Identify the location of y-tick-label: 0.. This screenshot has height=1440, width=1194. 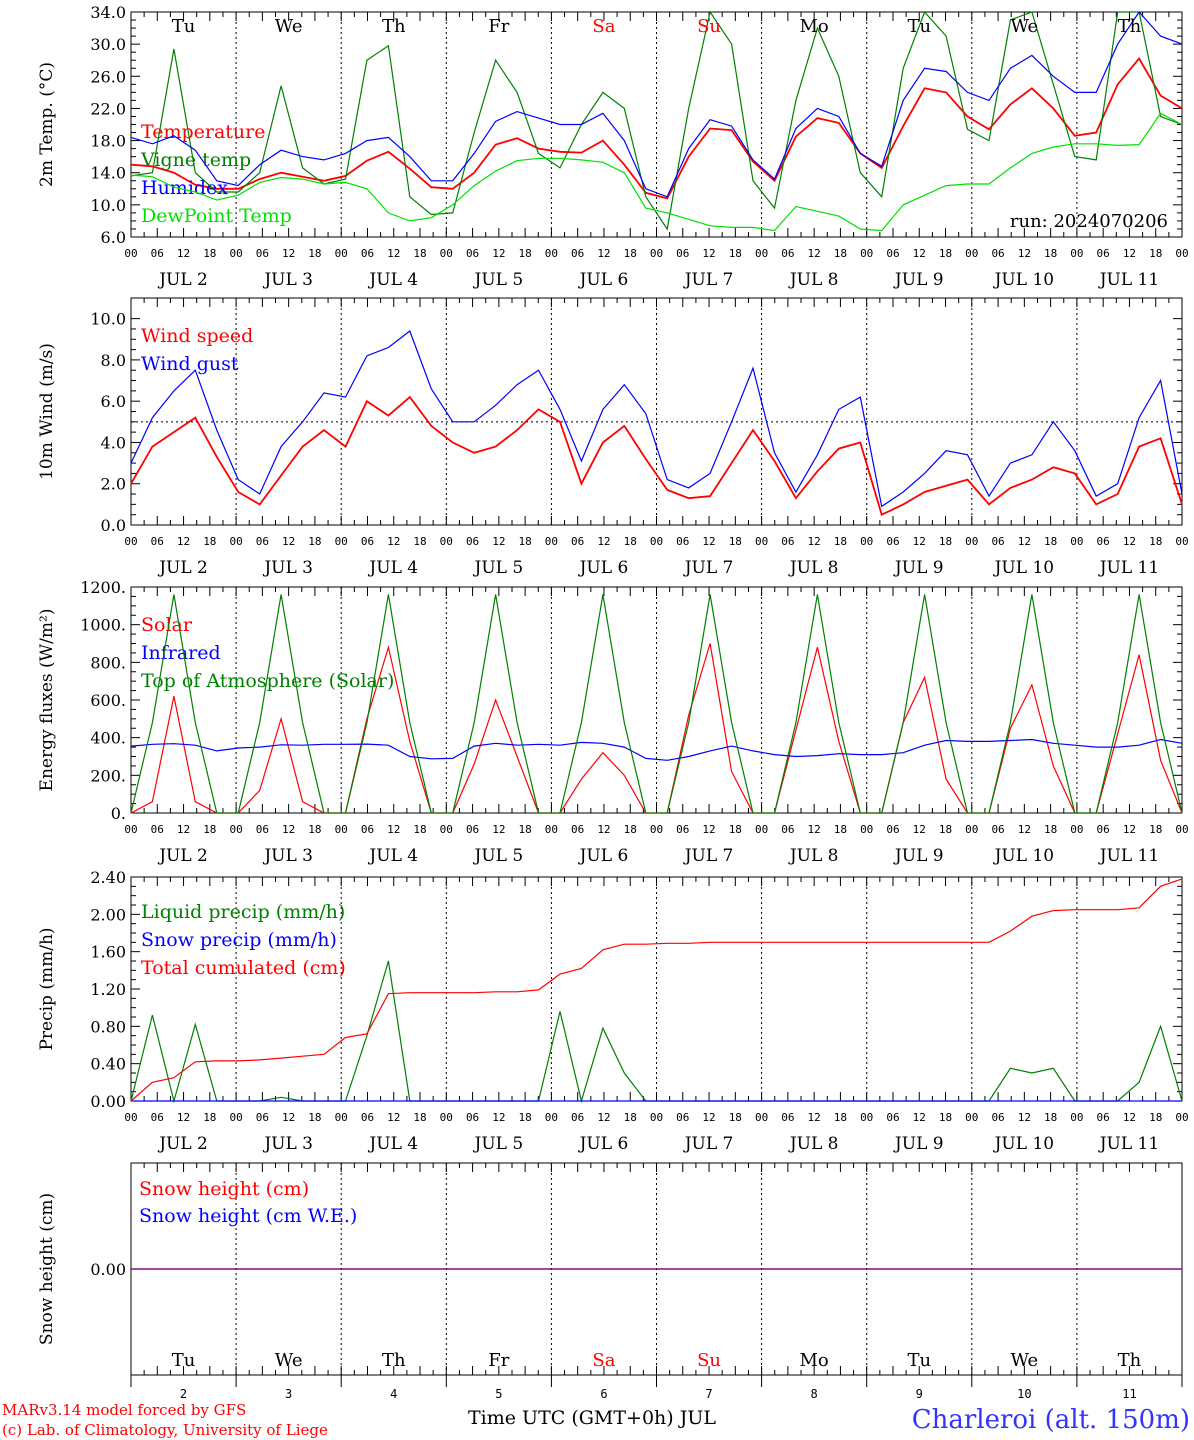
(118, 813).